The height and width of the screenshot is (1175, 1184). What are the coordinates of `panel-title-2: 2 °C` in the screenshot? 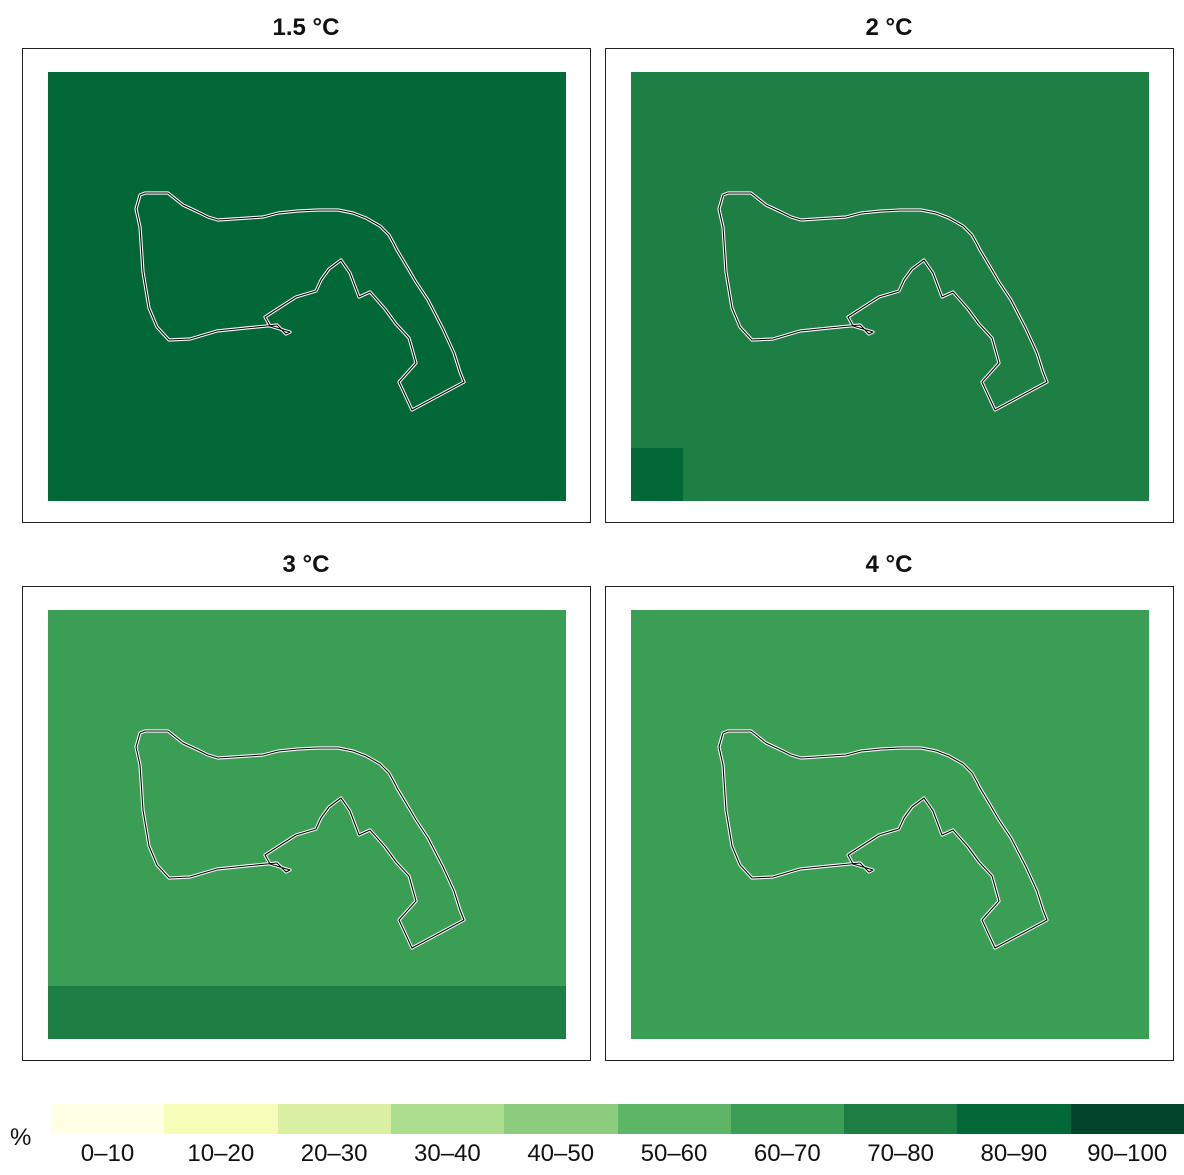 It's located at (889, 27).